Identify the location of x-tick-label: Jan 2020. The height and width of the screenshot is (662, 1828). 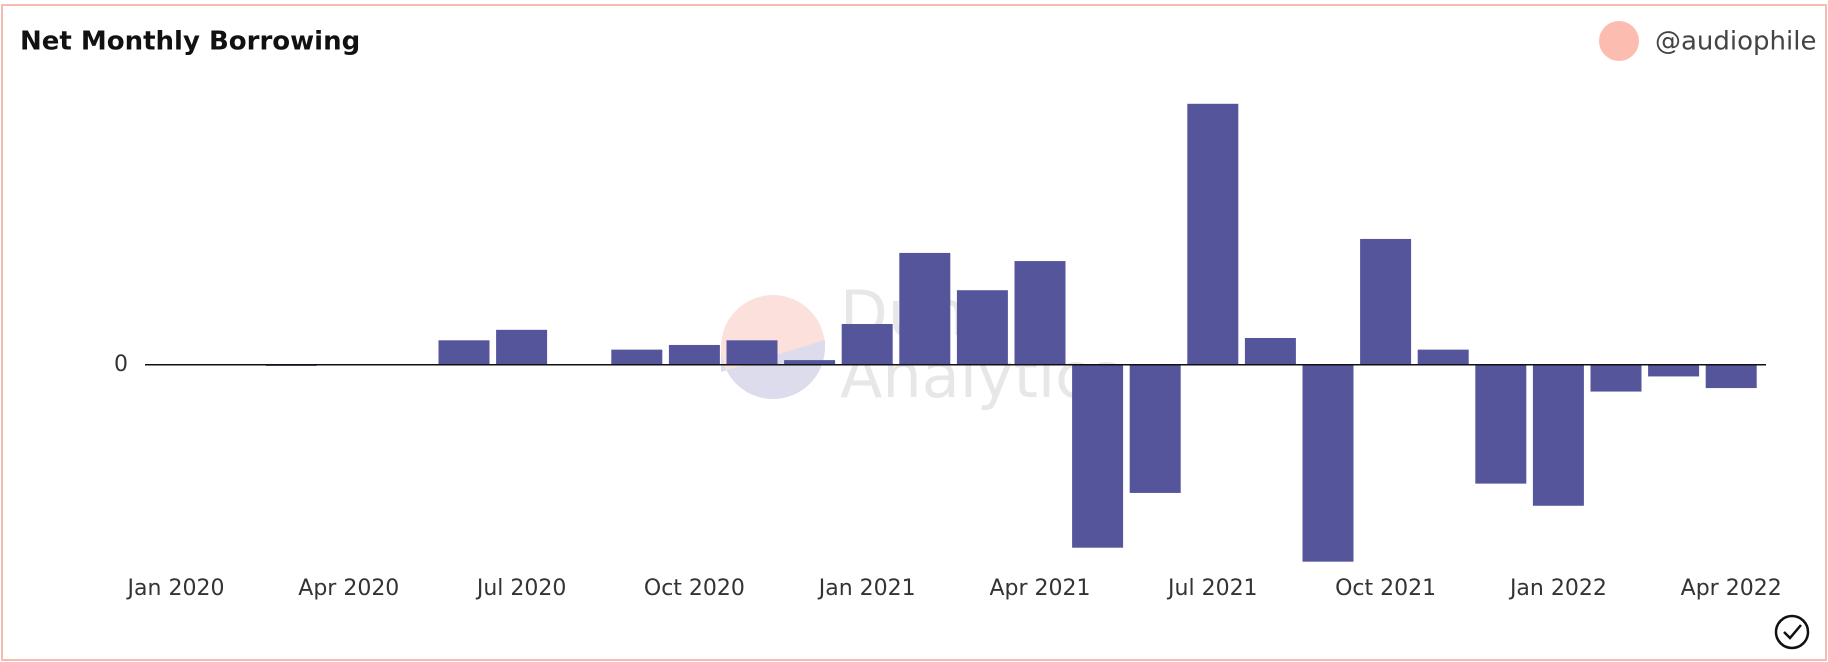
(175, 588).